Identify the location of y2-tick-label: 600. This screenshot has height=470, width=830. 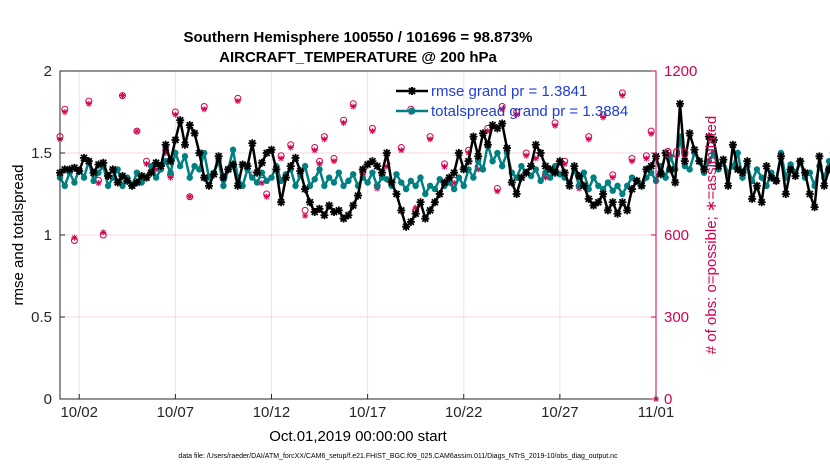
(676, 235).